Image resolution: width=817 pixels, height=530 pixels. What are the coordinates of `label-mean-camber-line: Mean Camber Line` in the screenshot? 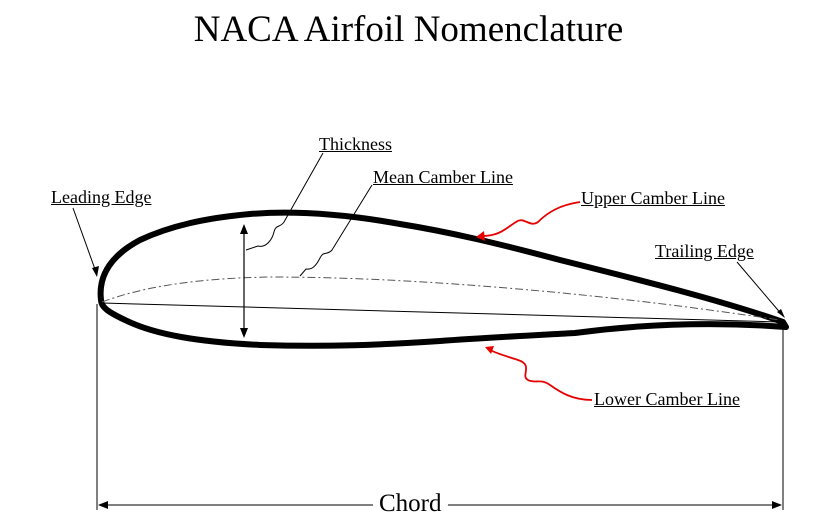 It's located at (443, 177).